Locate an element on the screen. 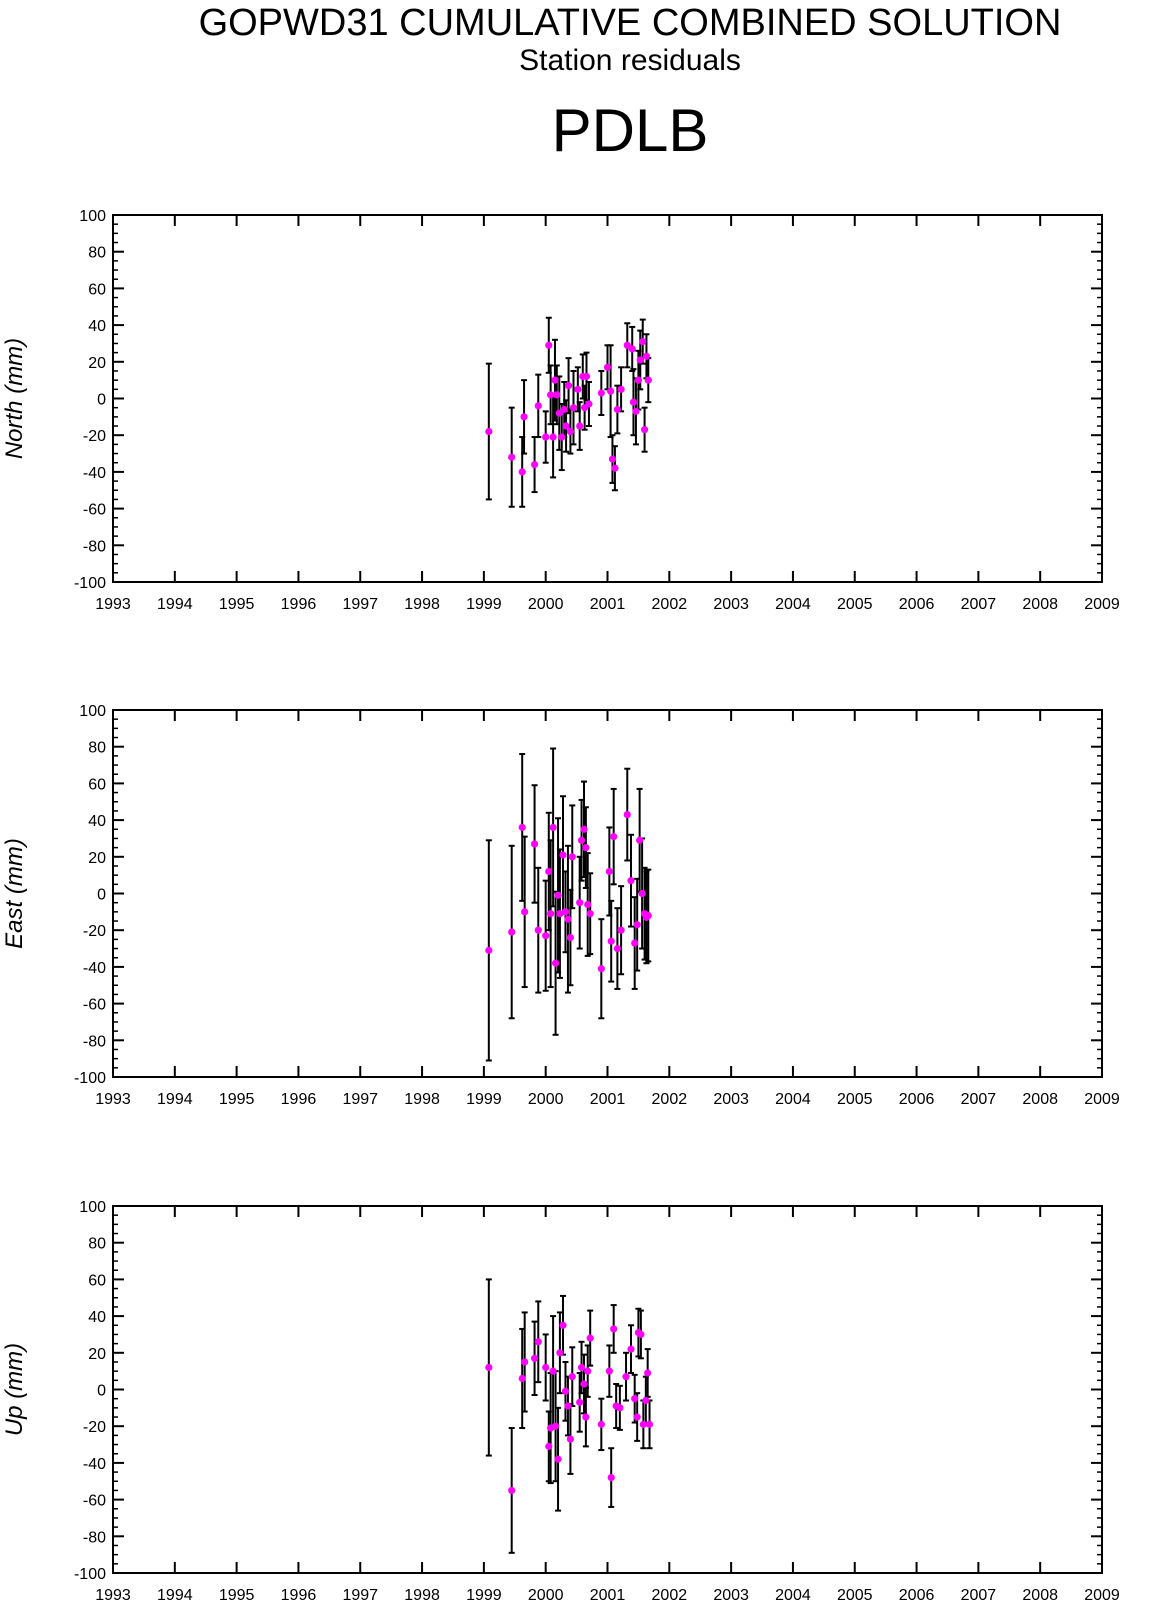 Image resolution: width=1160 pixels, height=1621 pixels. east-x-tick-label: 2008 is located at coordinates (1040, 1099).